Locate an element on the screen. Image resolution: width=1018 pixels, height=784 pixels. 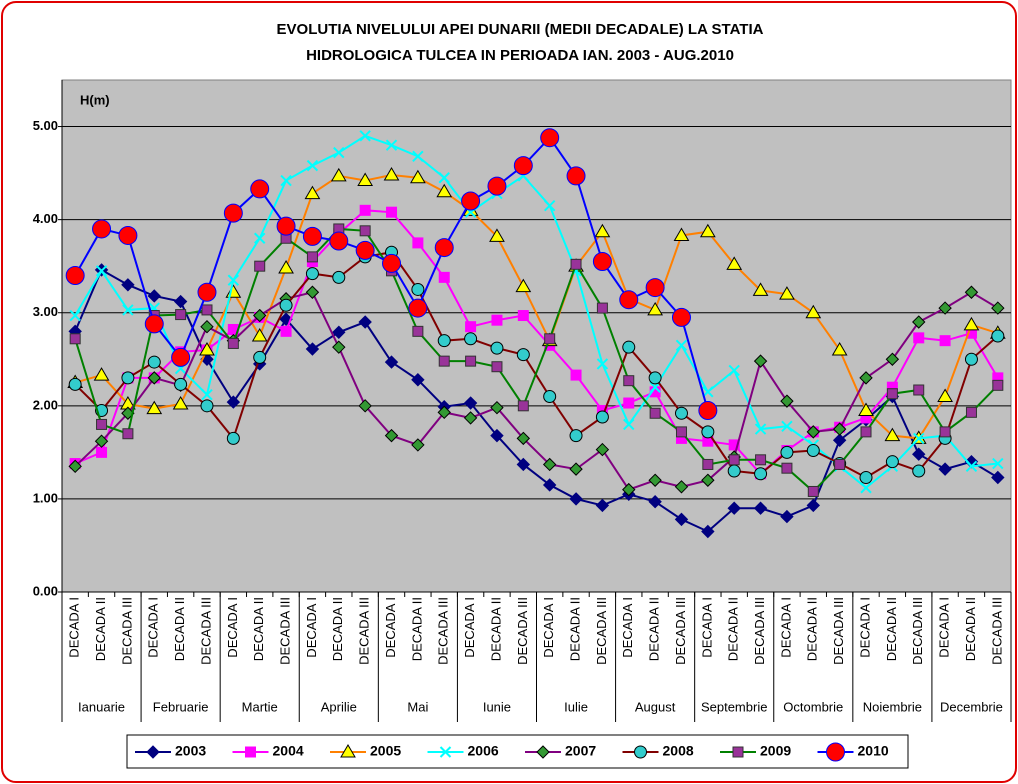
legend-label: 2004 is located at coordinates (288, 751).